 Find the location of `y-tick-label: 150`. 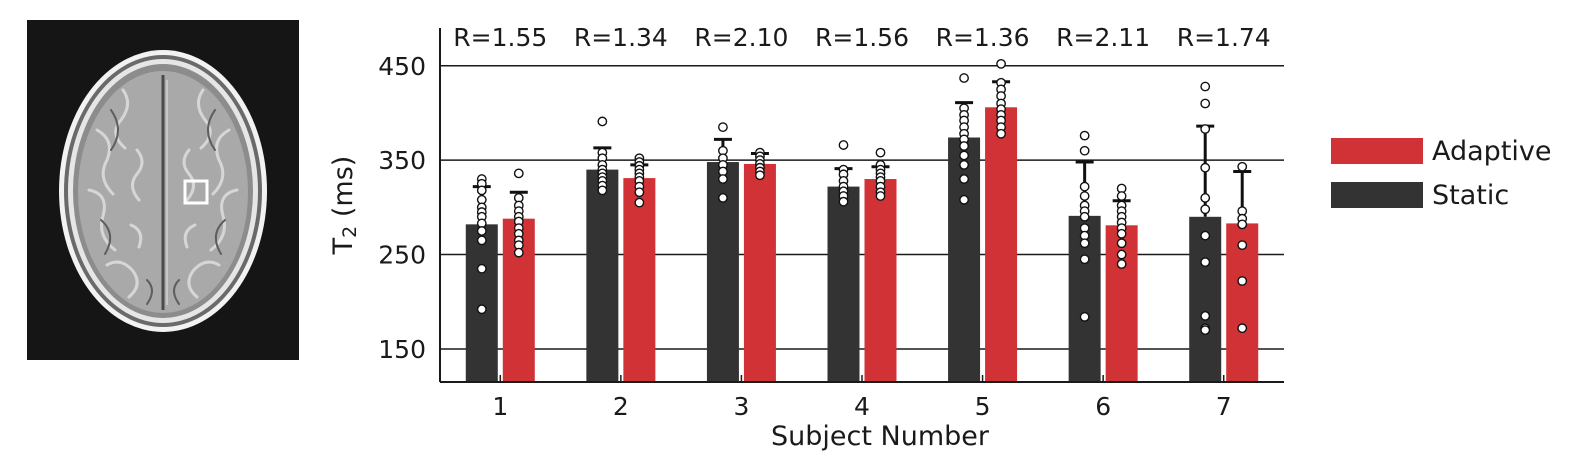

y-tick-label: 150 is located at coordinates (402, 349).